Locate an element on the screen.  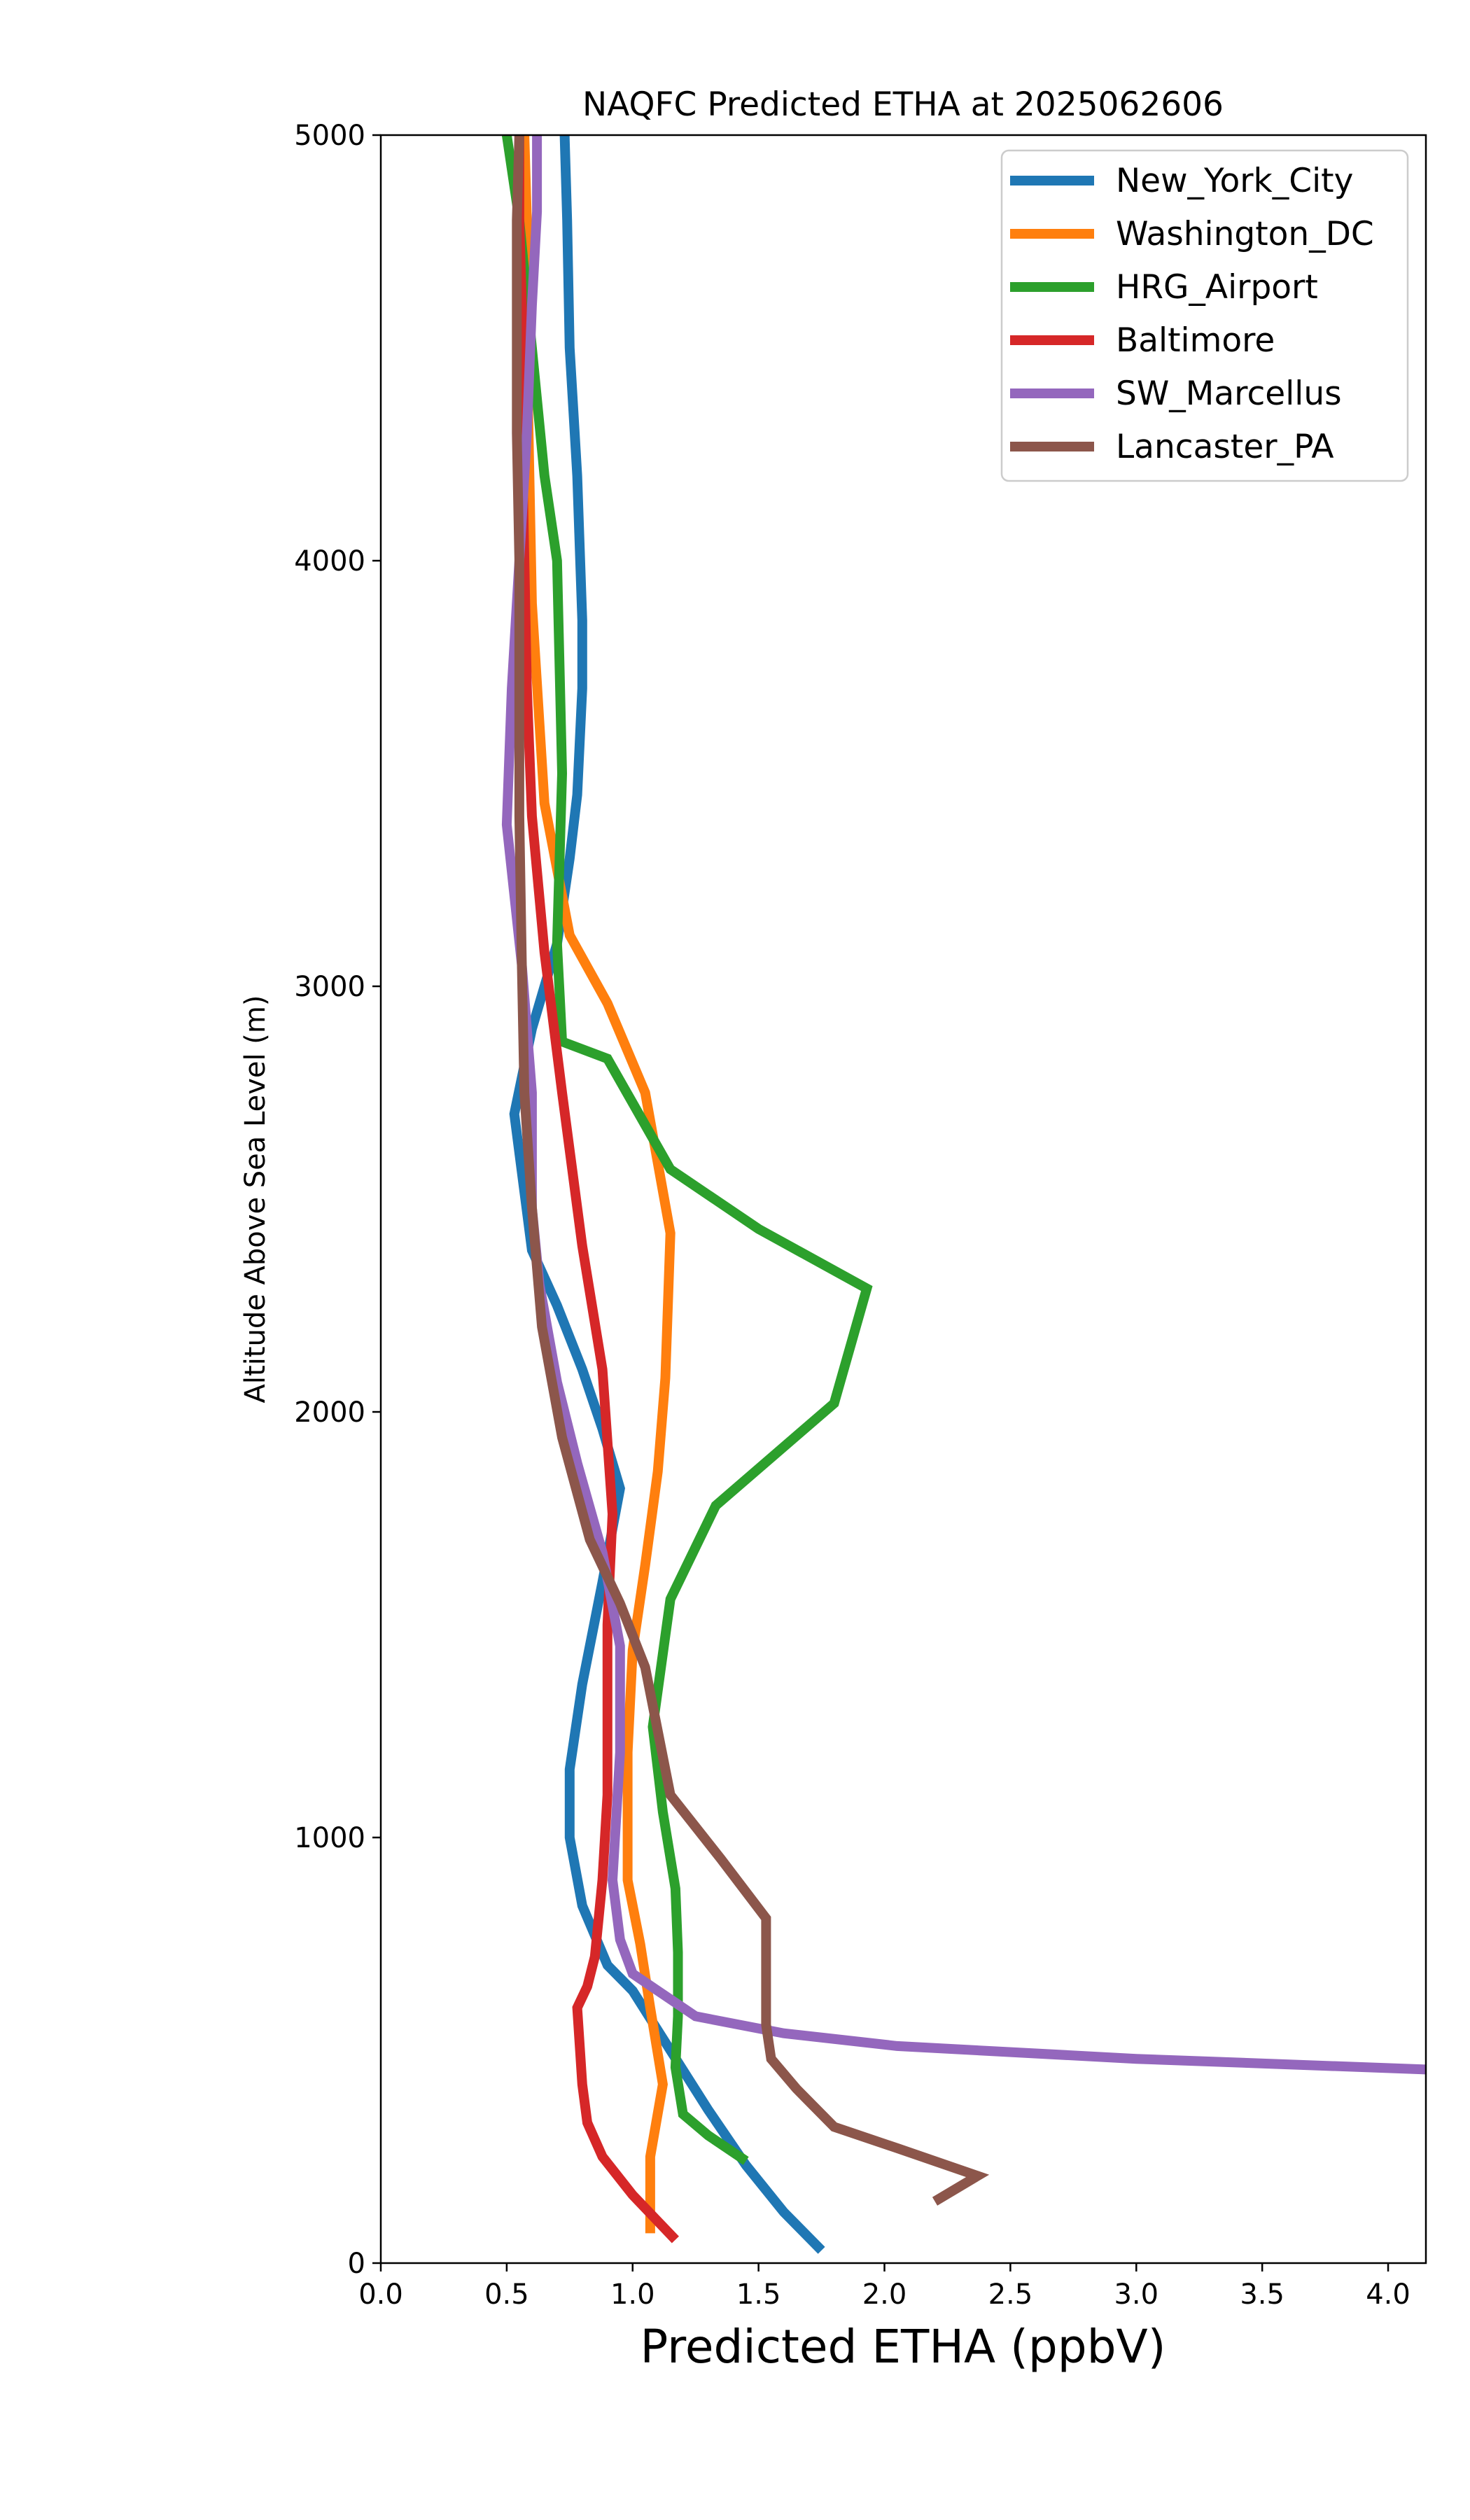
x-tick-label: 1.0 is located at coordinates (632, 2294).